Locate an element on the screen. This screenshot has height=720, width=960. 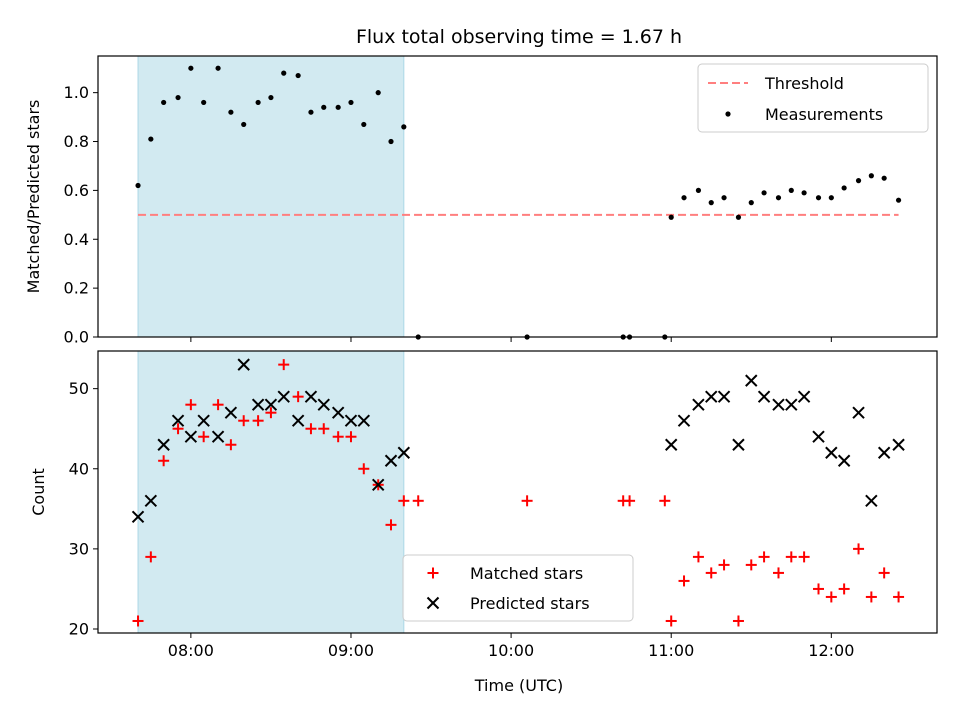
legend-threshold-label: Threshold is located at coordinates (804, 83).